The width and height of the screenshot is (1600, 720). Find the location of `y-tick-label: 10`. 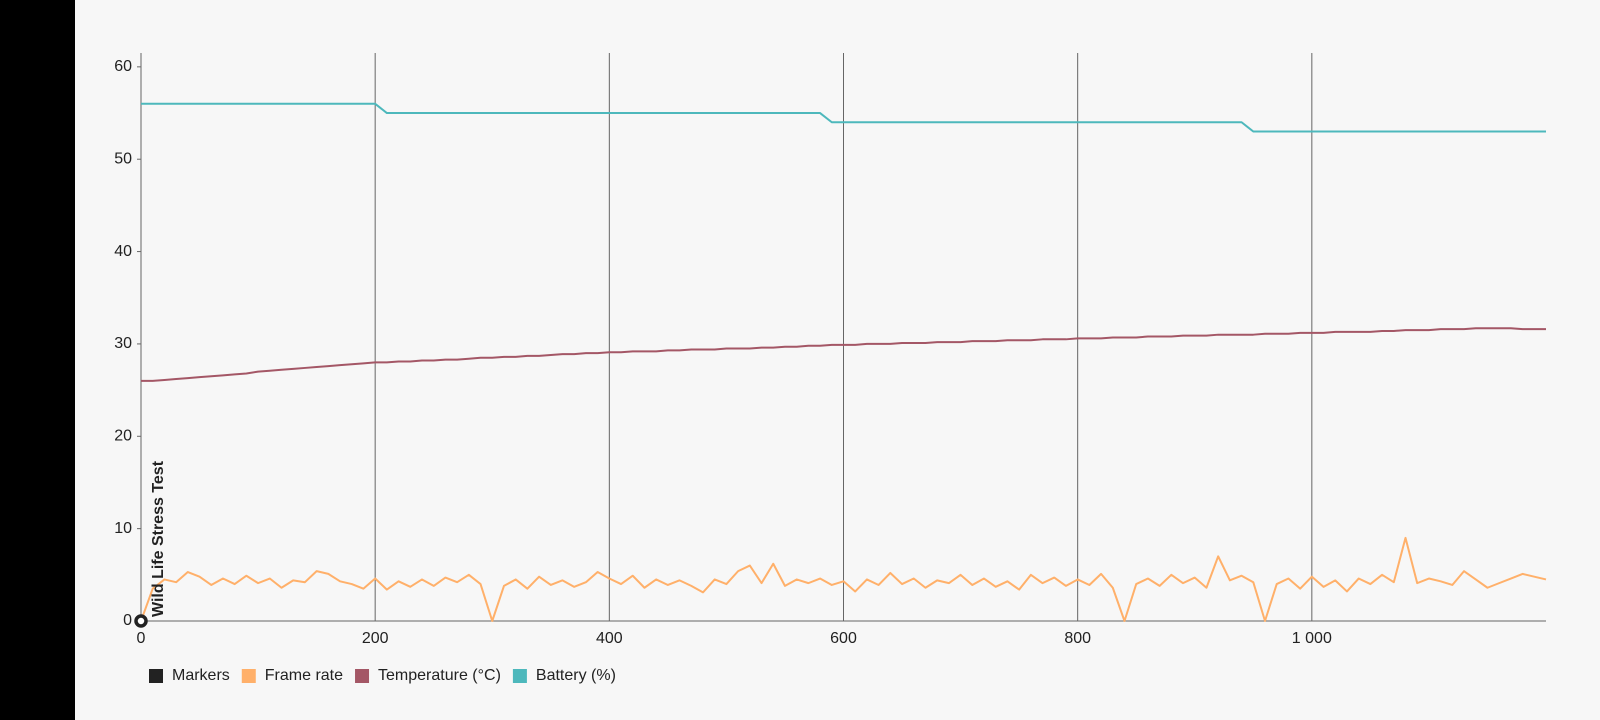

y-tick-label: 10 is located at coordinates (123, 528).